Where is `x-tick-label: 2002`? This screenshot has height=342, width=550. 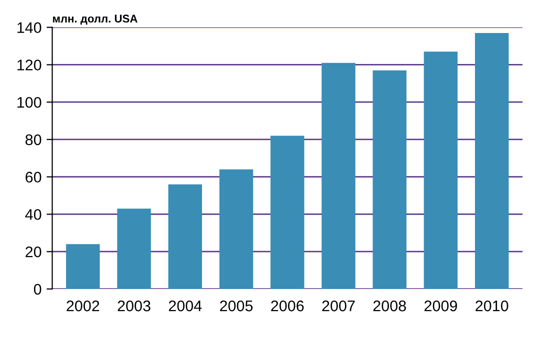 x-tick-label: 2002 is located at coordinates (83, 306).